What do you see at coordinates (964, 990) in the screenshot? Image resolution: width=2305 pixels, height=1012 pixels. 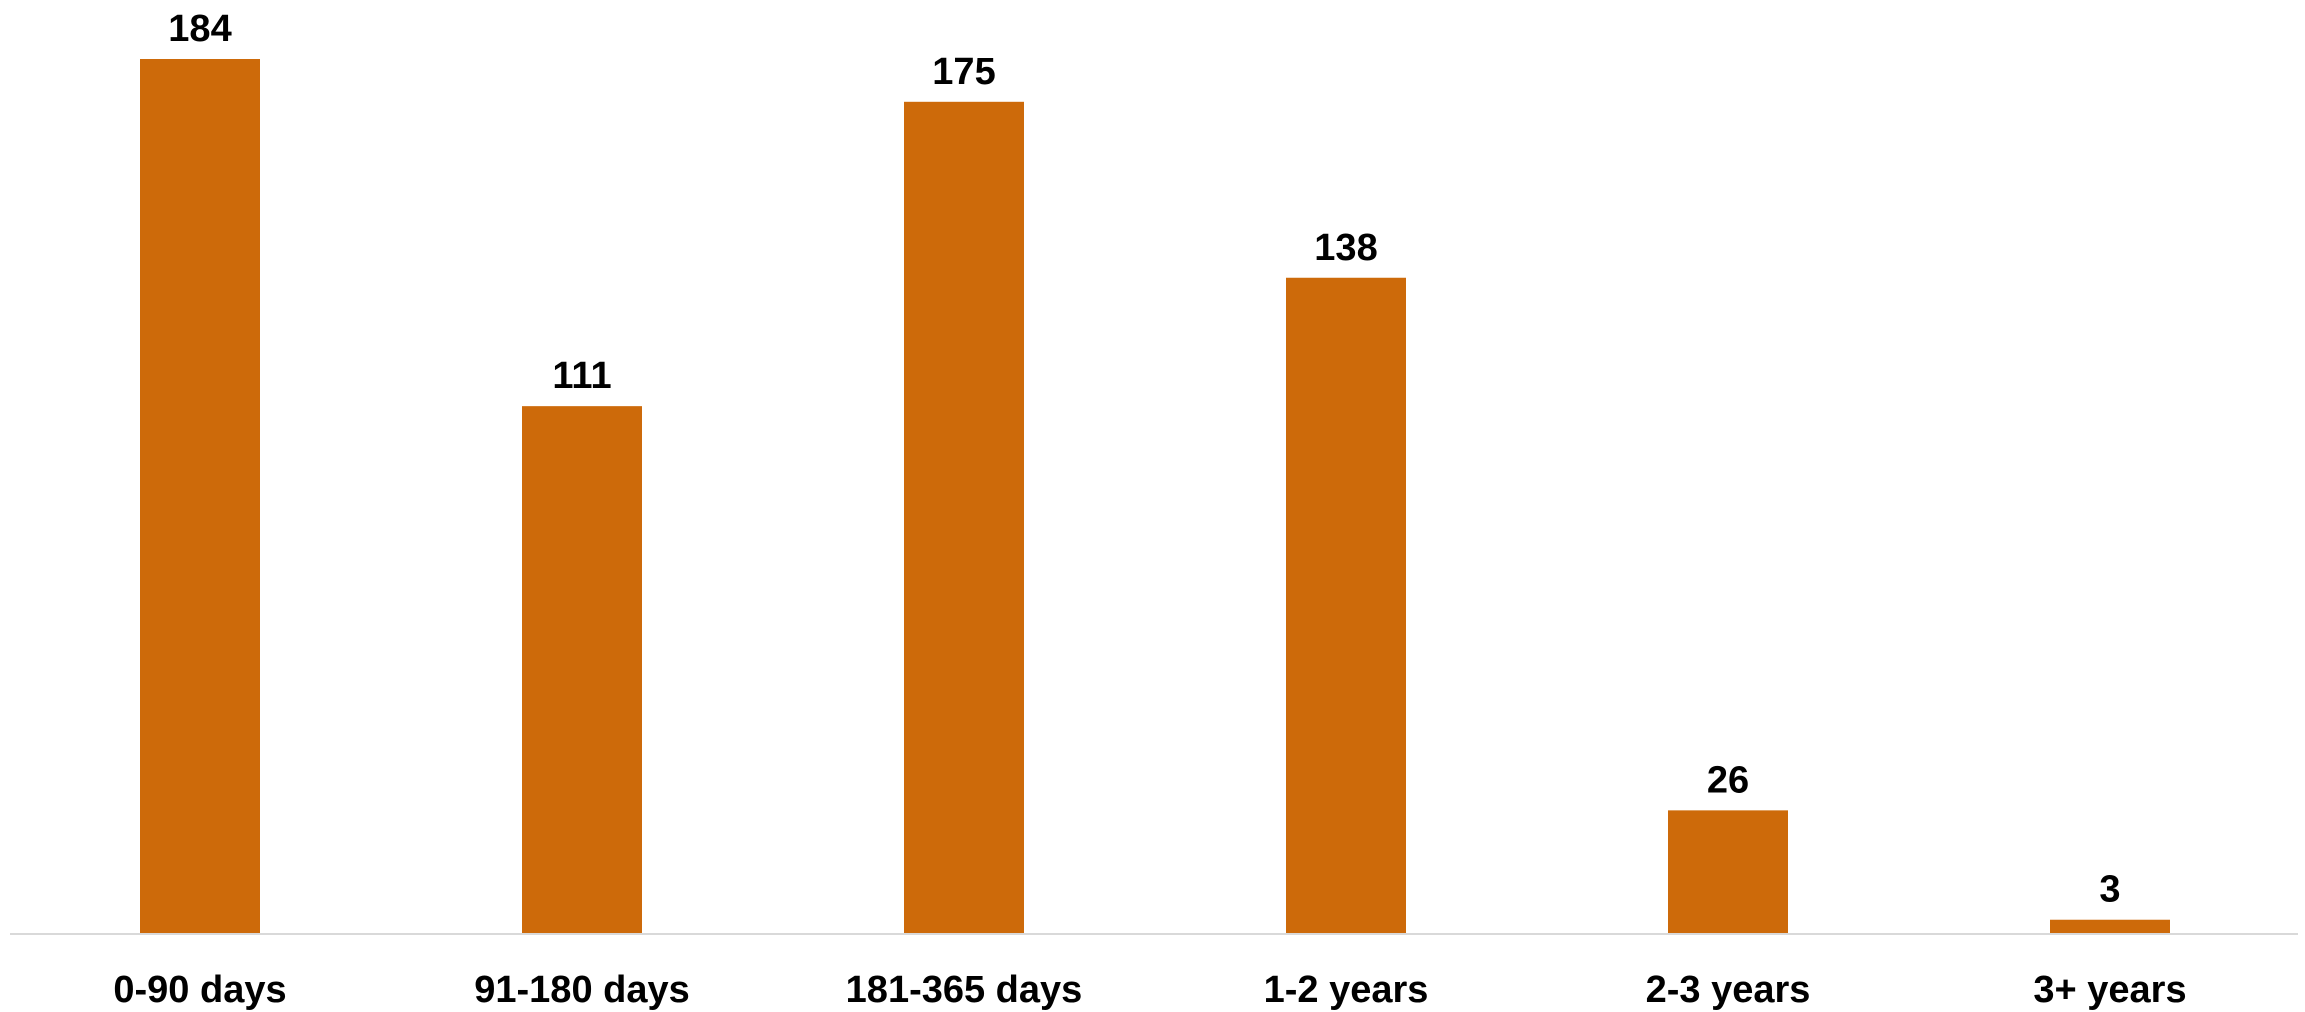 I see `category-label-2: 181-365 days` at bounding box center [964, 990].